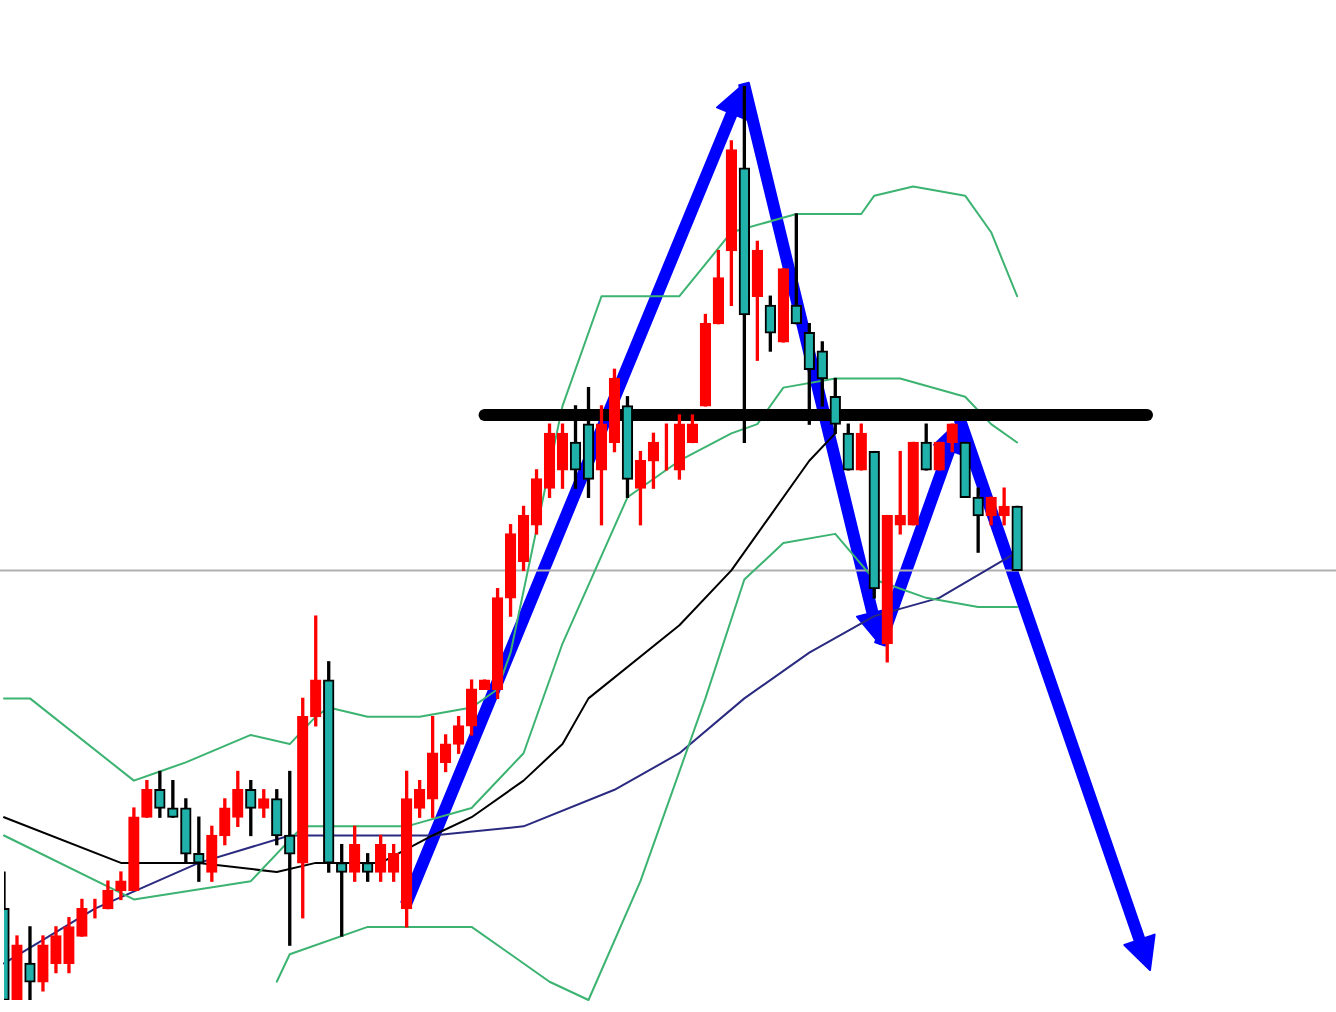 This screenshot has width=1336, height=1012. Describe the element at coordinates (30, 963) in the screenshot. I see `candlestick` at that location.